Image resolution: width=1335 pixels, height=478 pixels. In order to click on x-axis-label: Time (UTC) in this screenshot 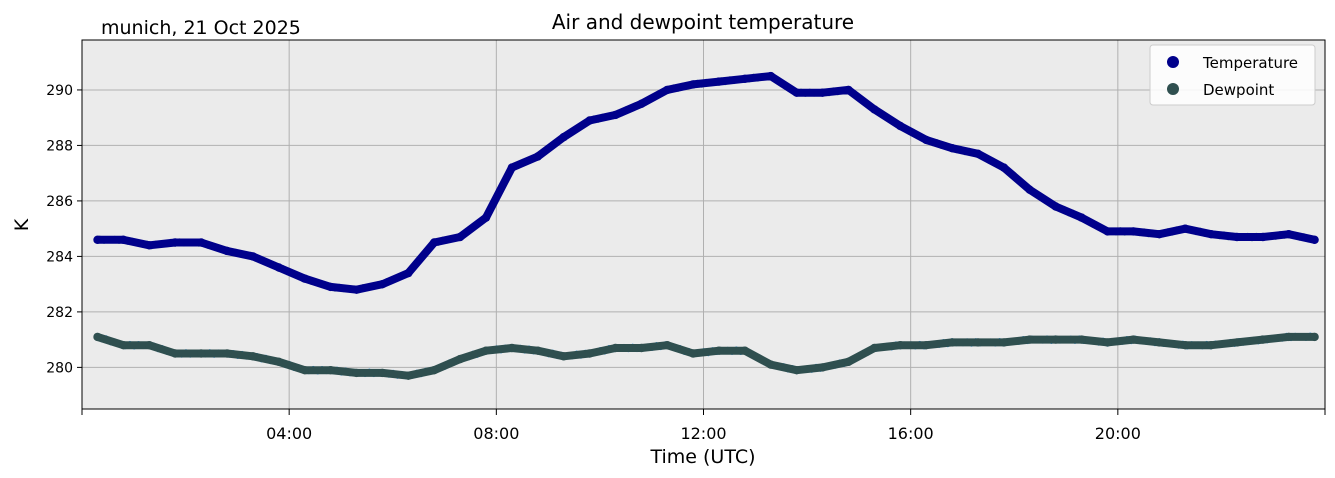, I will do `click(702, 457)`.